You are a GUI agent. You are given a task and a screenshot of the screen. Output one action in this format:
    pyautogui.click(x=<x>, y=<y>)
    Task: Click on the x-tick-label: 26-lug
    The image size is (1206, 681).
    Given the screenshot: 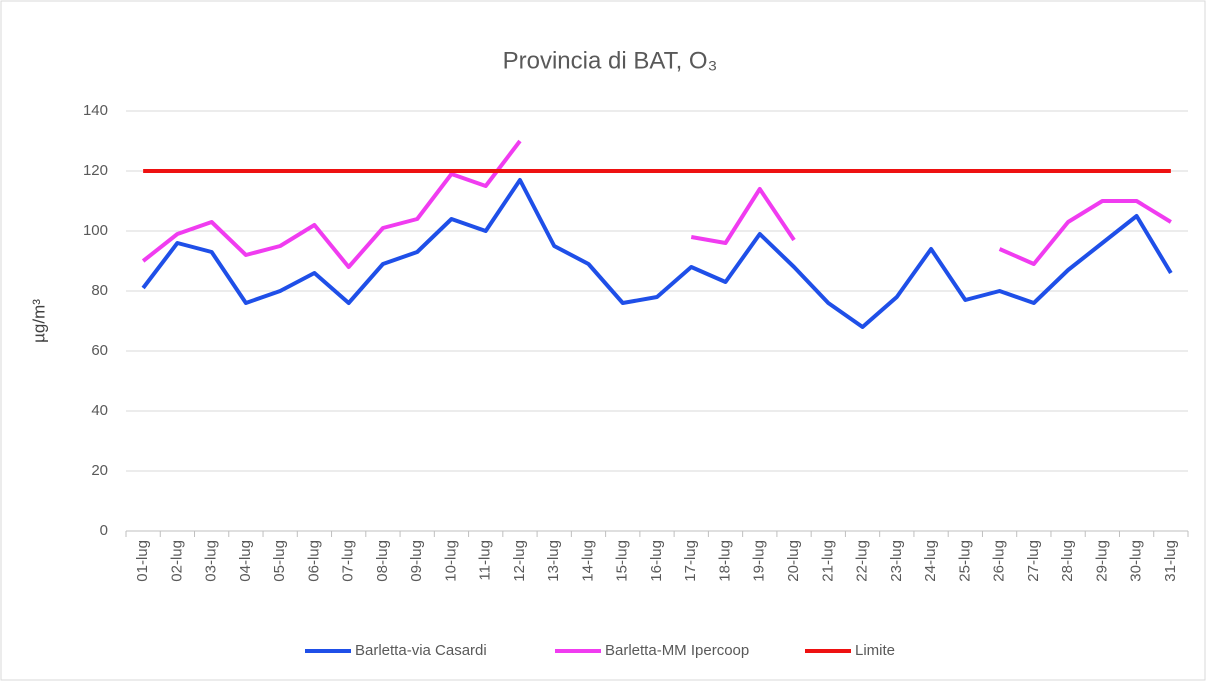 What is the action you would take?
    pyautogui.click(x=999, y=561)
    